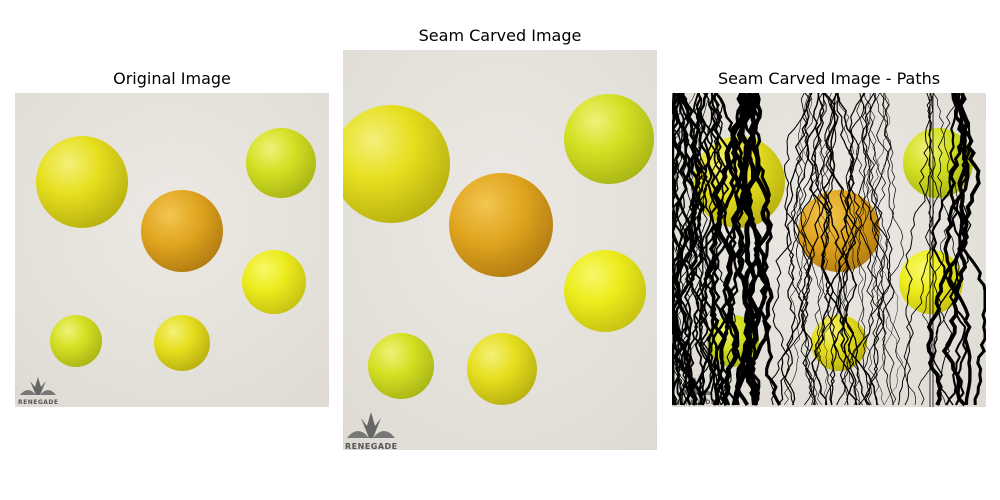 The height and width of the screenshot is (500, 1000). Describe the element at coordinates (172, 78) in the screenshot. I see `original-image-title: Original Image` at that location.